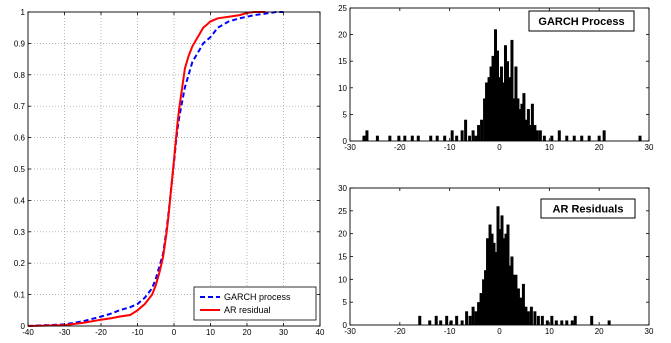 The width and height of the screenshot is (671, 343). I want to click on y-tick-label: 15, so click(342, 257).